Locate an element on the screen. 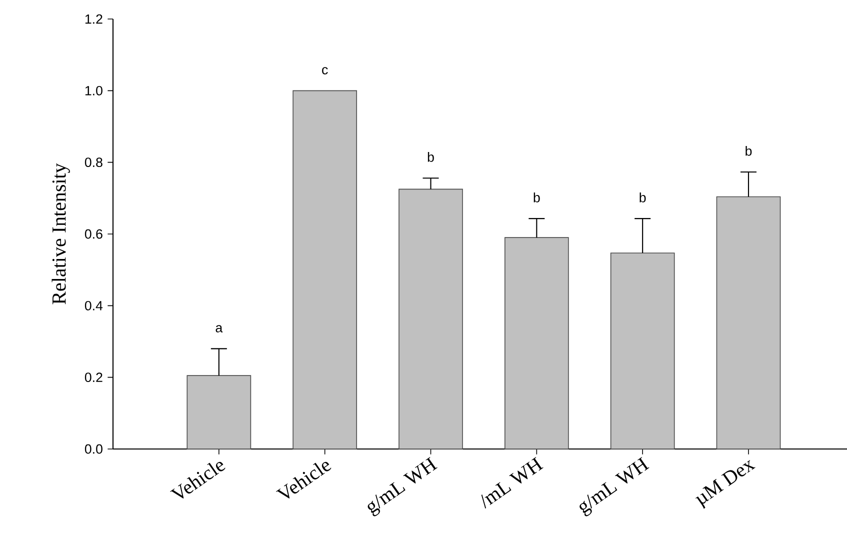  annotation: c is located at coordinates (325, 70).